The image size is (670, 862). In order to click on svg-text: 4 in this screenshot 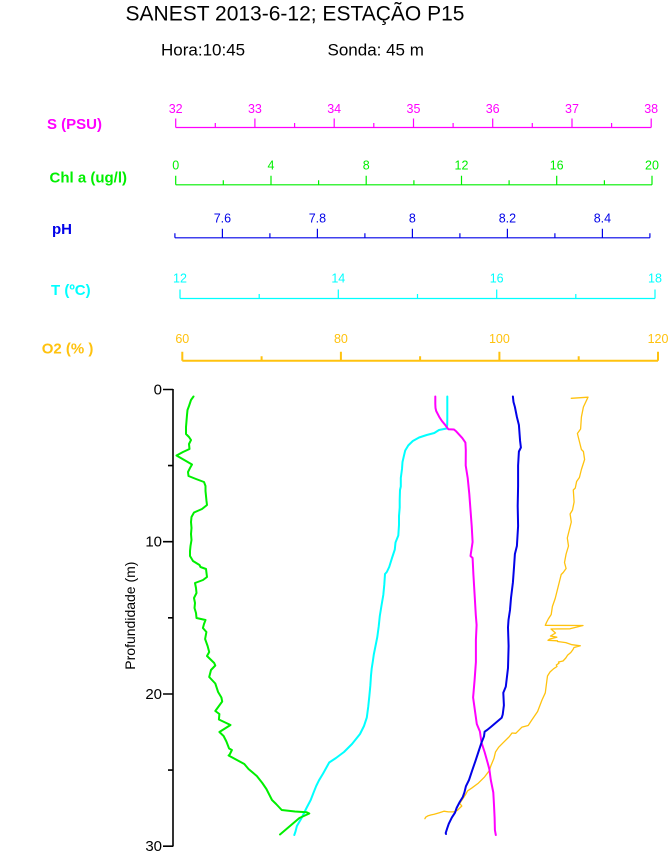, I will do `click(271, 166)`.